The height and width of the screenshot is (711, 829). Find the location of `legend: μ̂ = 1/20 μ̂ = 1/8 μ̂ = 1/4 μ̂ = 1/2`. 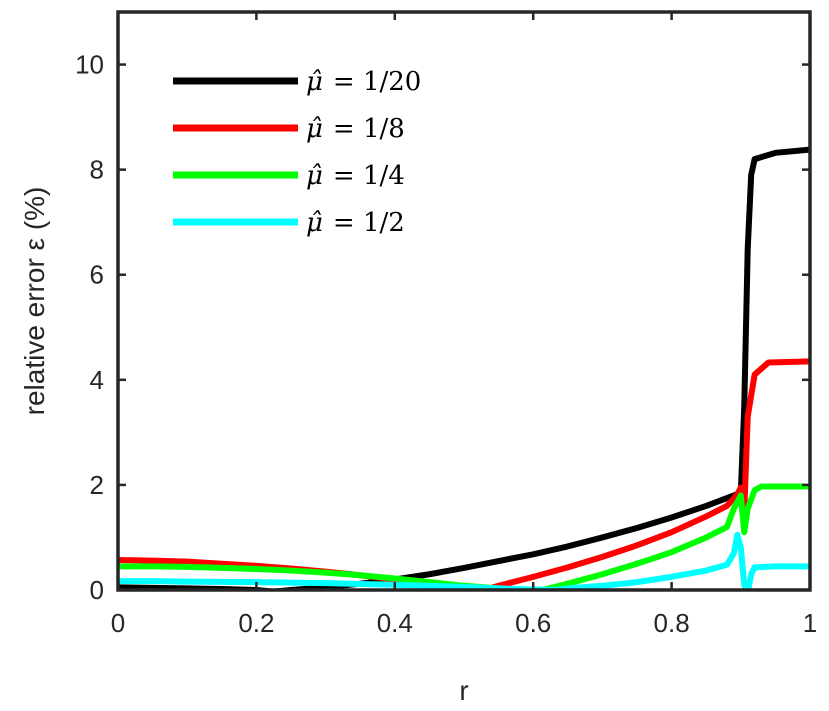

legend: μ̂ = 1/20 μ̂ = 1/8 μ̂ = 1/4 μ̂ = 1/2 is located at coordinates (297, 152).